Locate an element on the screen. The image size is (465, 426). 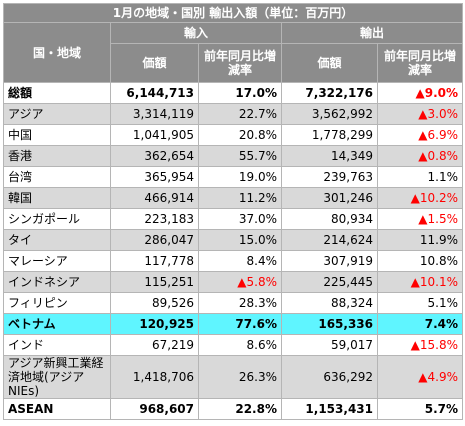
export-change-cell: ▲15.8% is located at coordinates (420, 345).